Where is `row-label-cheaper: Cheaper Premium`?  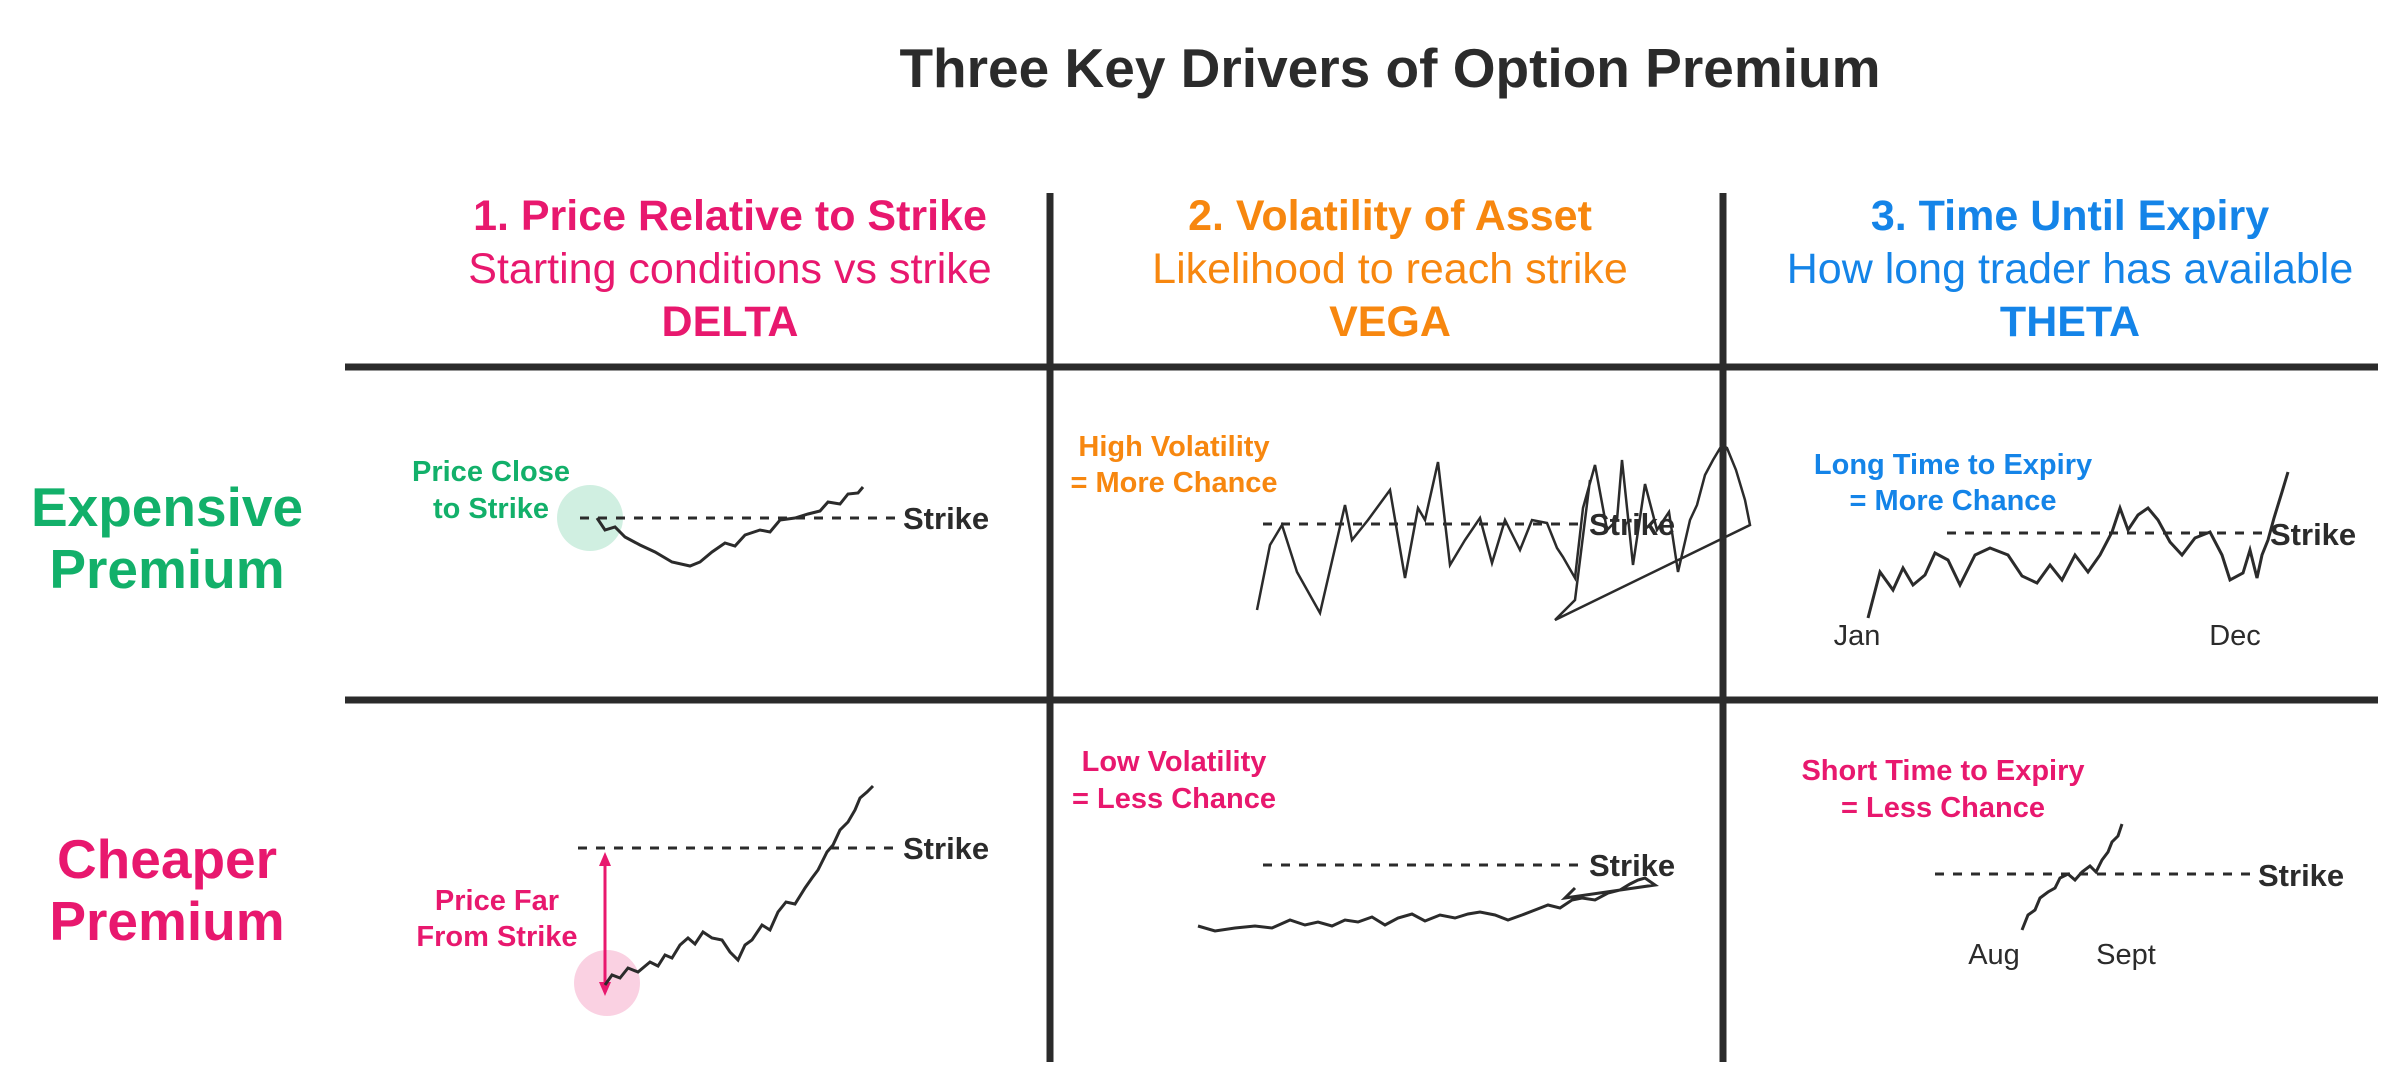
row-label-cheaper: Cheaper Premium is located at coordinates (167, 890).